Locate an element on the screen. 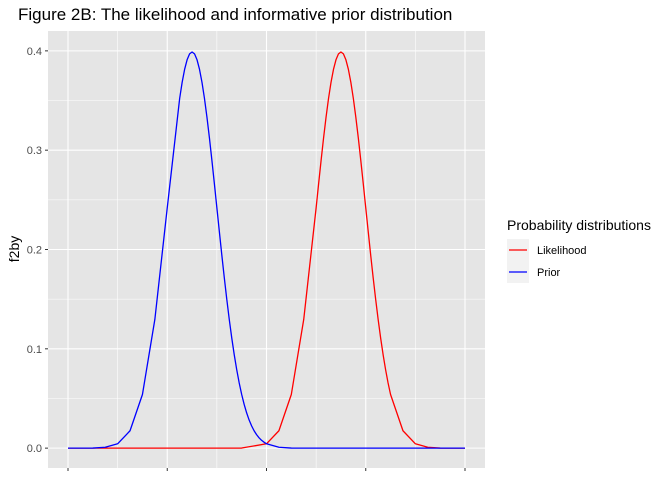  legend-label-likelihood: Likelihood is located at coordinates (562, 251).